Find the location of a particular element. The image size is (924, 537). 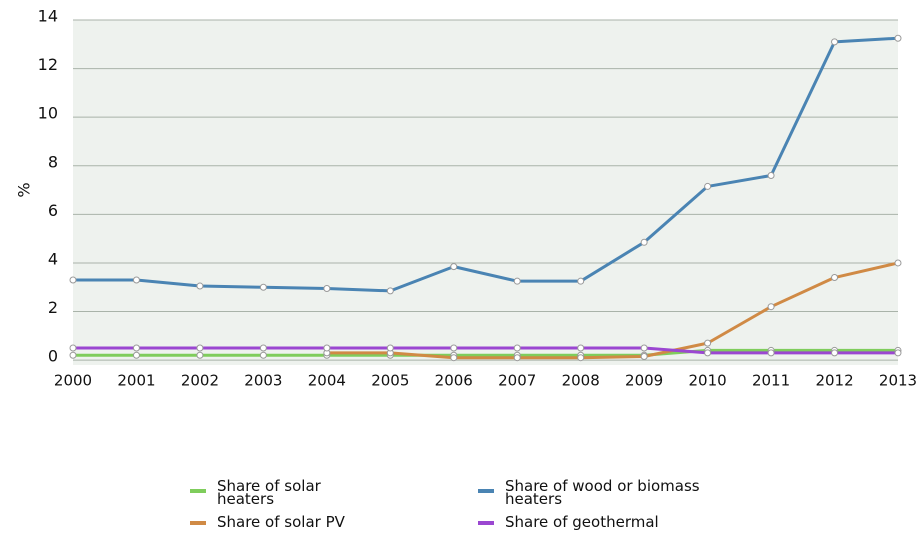

x-tick-label: 2004 is located at coordinates (327, 381).